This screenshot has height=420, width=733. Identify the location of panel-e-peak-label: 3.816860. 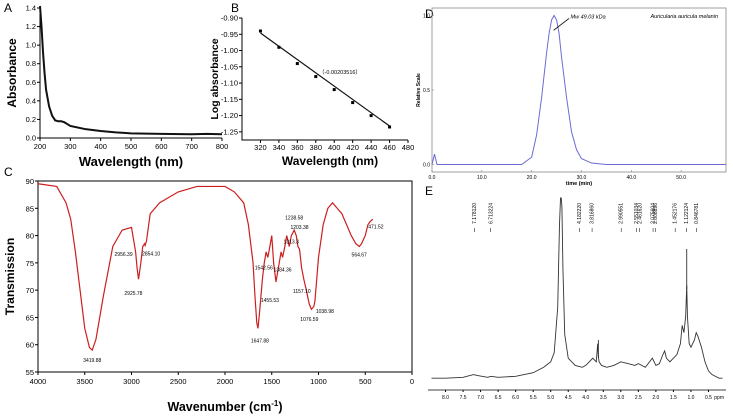
(593, 213).